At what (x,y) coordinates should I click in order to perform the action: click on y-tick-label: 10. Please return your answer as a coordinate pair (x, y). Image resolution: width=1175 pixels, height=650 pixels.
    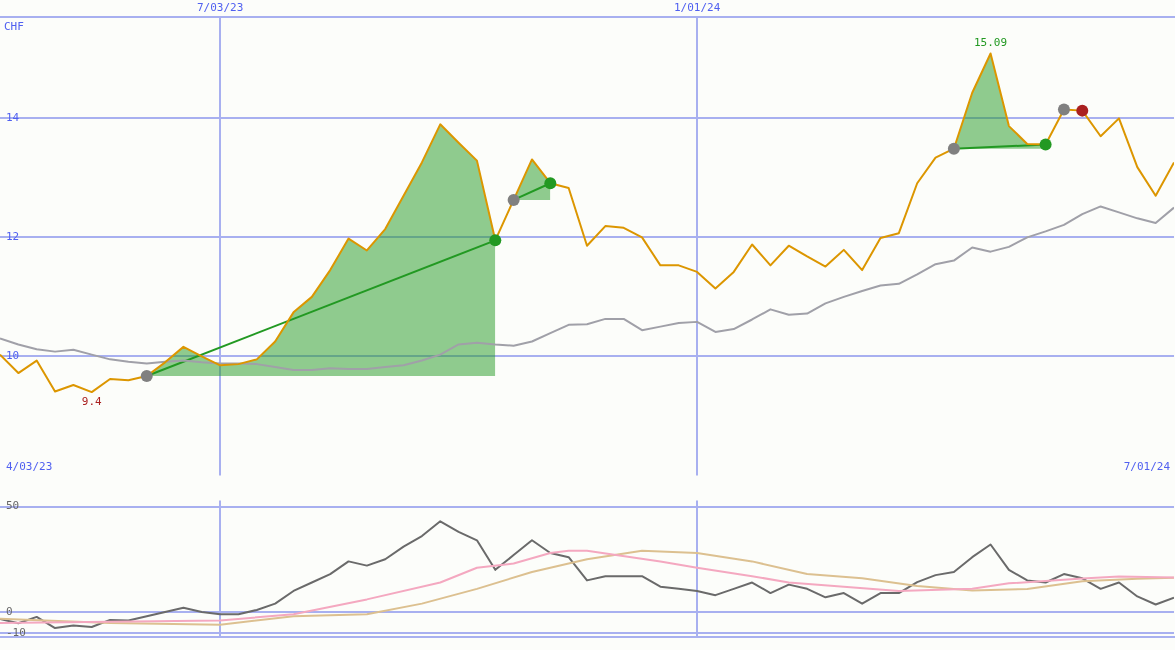
    Looking at the image, I should click on (13, 356).